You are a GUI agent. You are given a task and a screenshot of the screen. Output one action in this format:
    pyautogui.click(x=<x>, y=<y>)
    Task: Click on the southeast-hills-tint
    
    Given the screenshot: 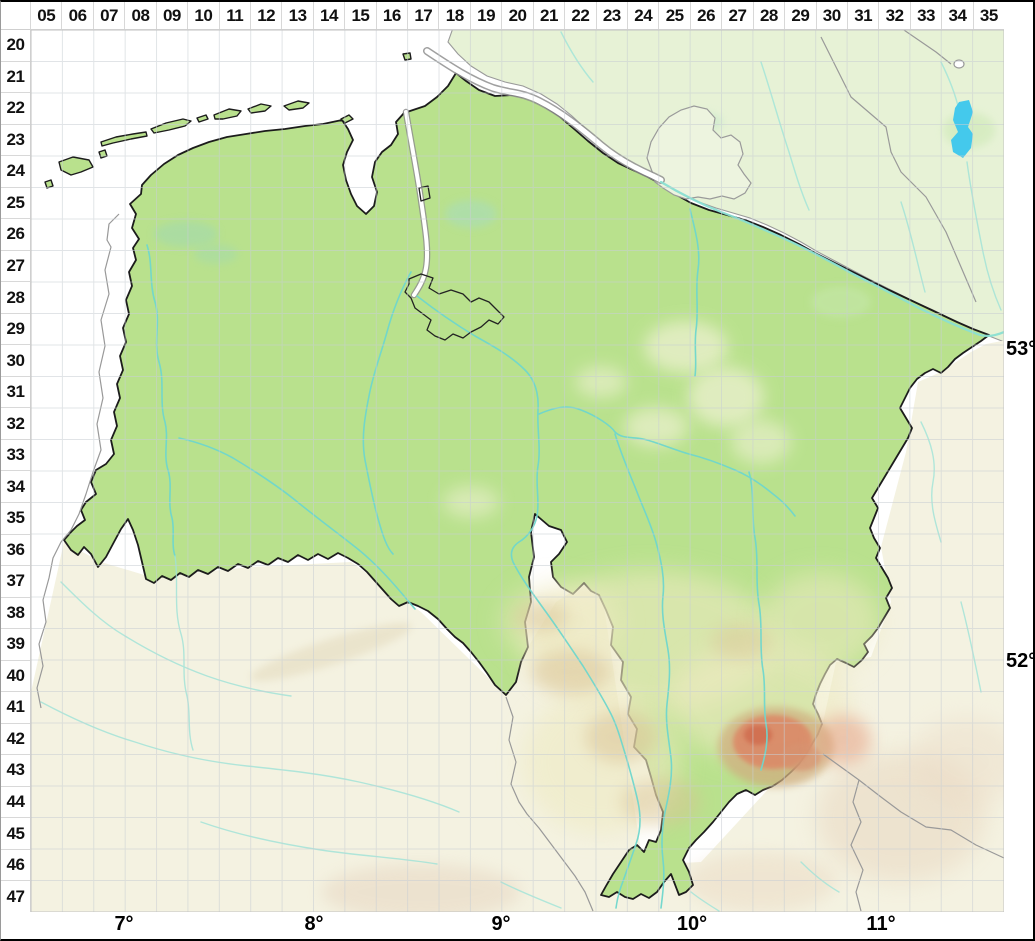 What is the action you would take?
    pyautogui.click(x=957, y=762)
    